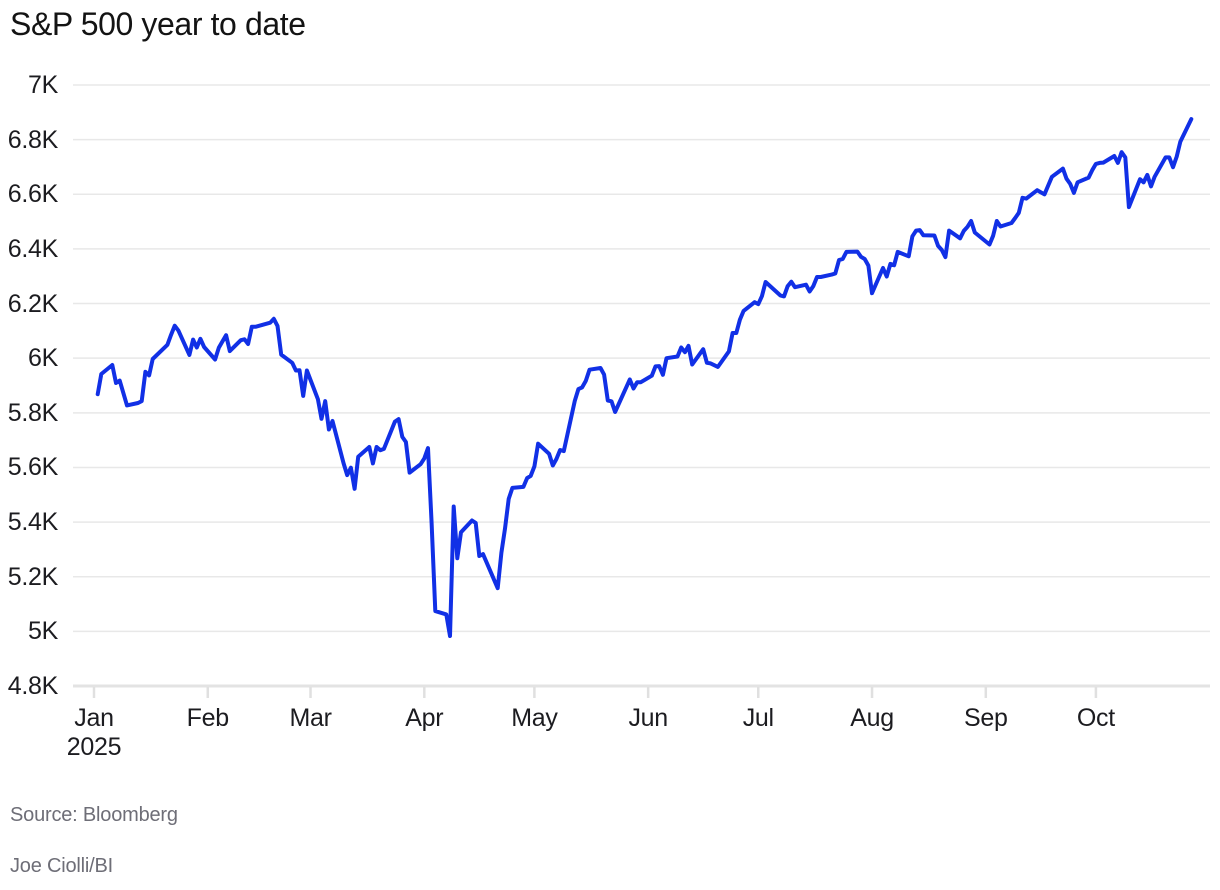 This screenshot has height=890, width=1220. What do you see at coordinates (872, 718) in the screenshot?
I see `x-axis-tick-label: Aug` at bounding box center [872, 718].